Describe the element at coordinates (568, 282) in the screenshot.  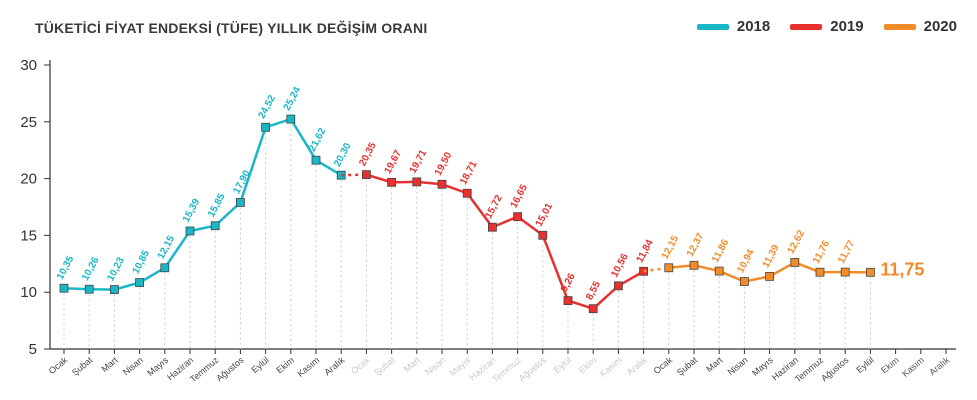
I see `data-label: 9,26` at that location.